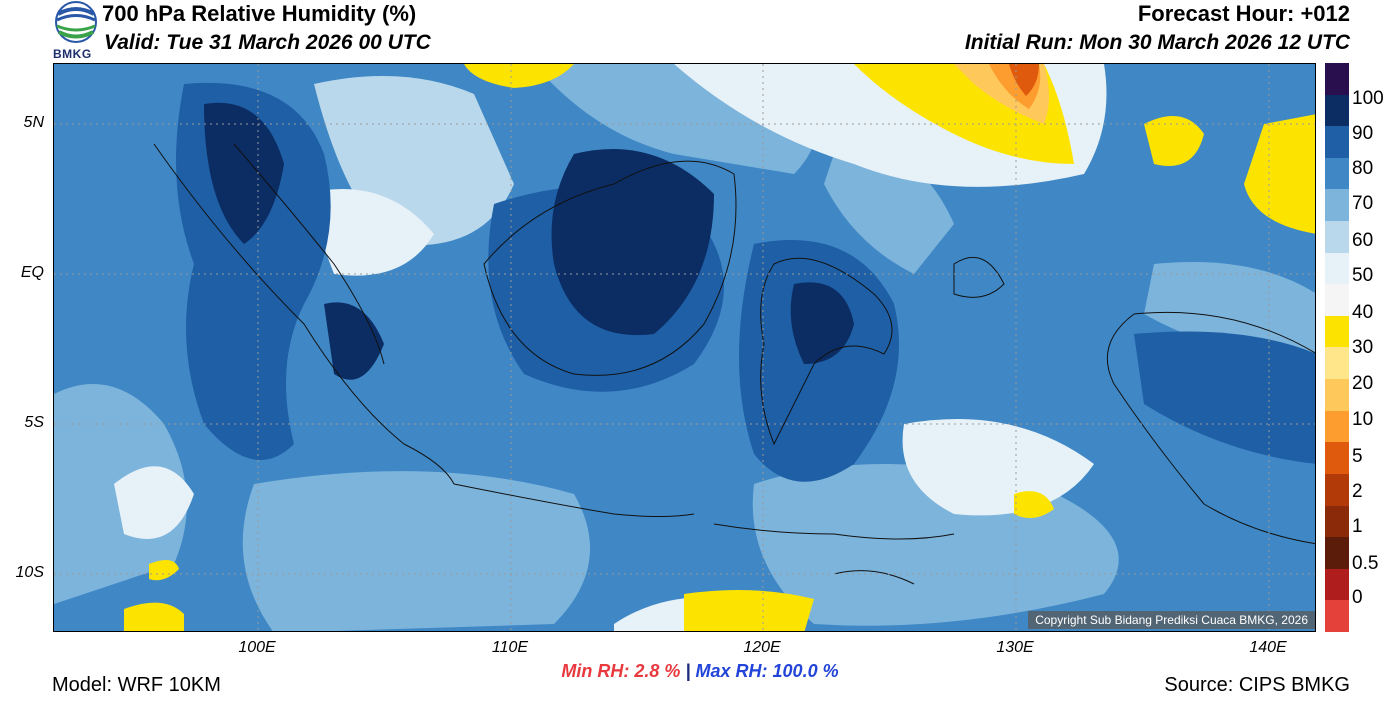  I want to click on colorbar-label: 40, so click(1363, 312).